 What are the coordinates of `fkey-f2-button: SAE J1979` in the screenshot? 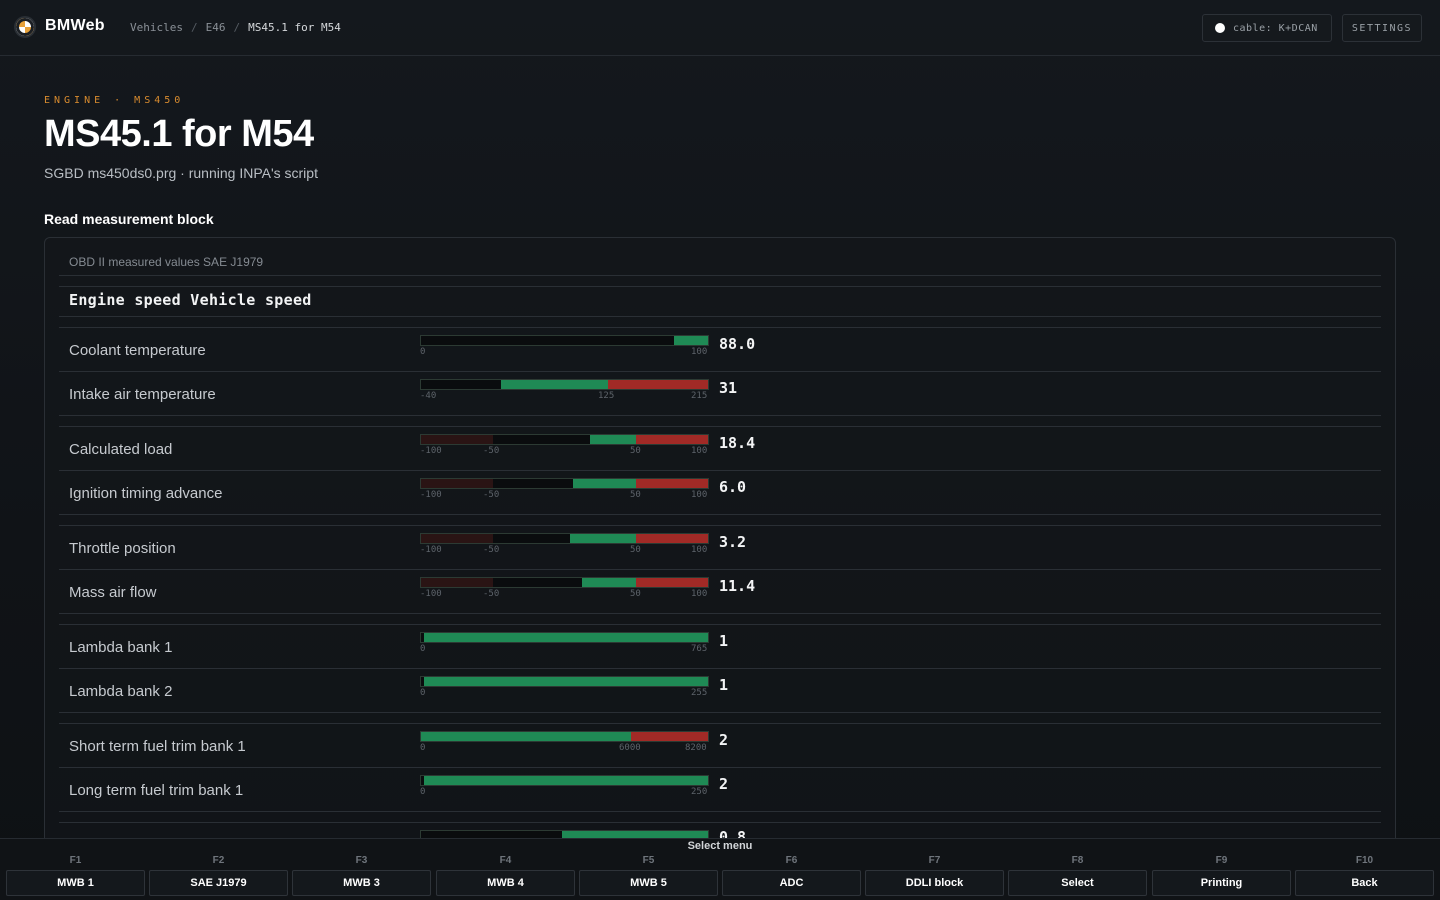 It's located at (218, 883).